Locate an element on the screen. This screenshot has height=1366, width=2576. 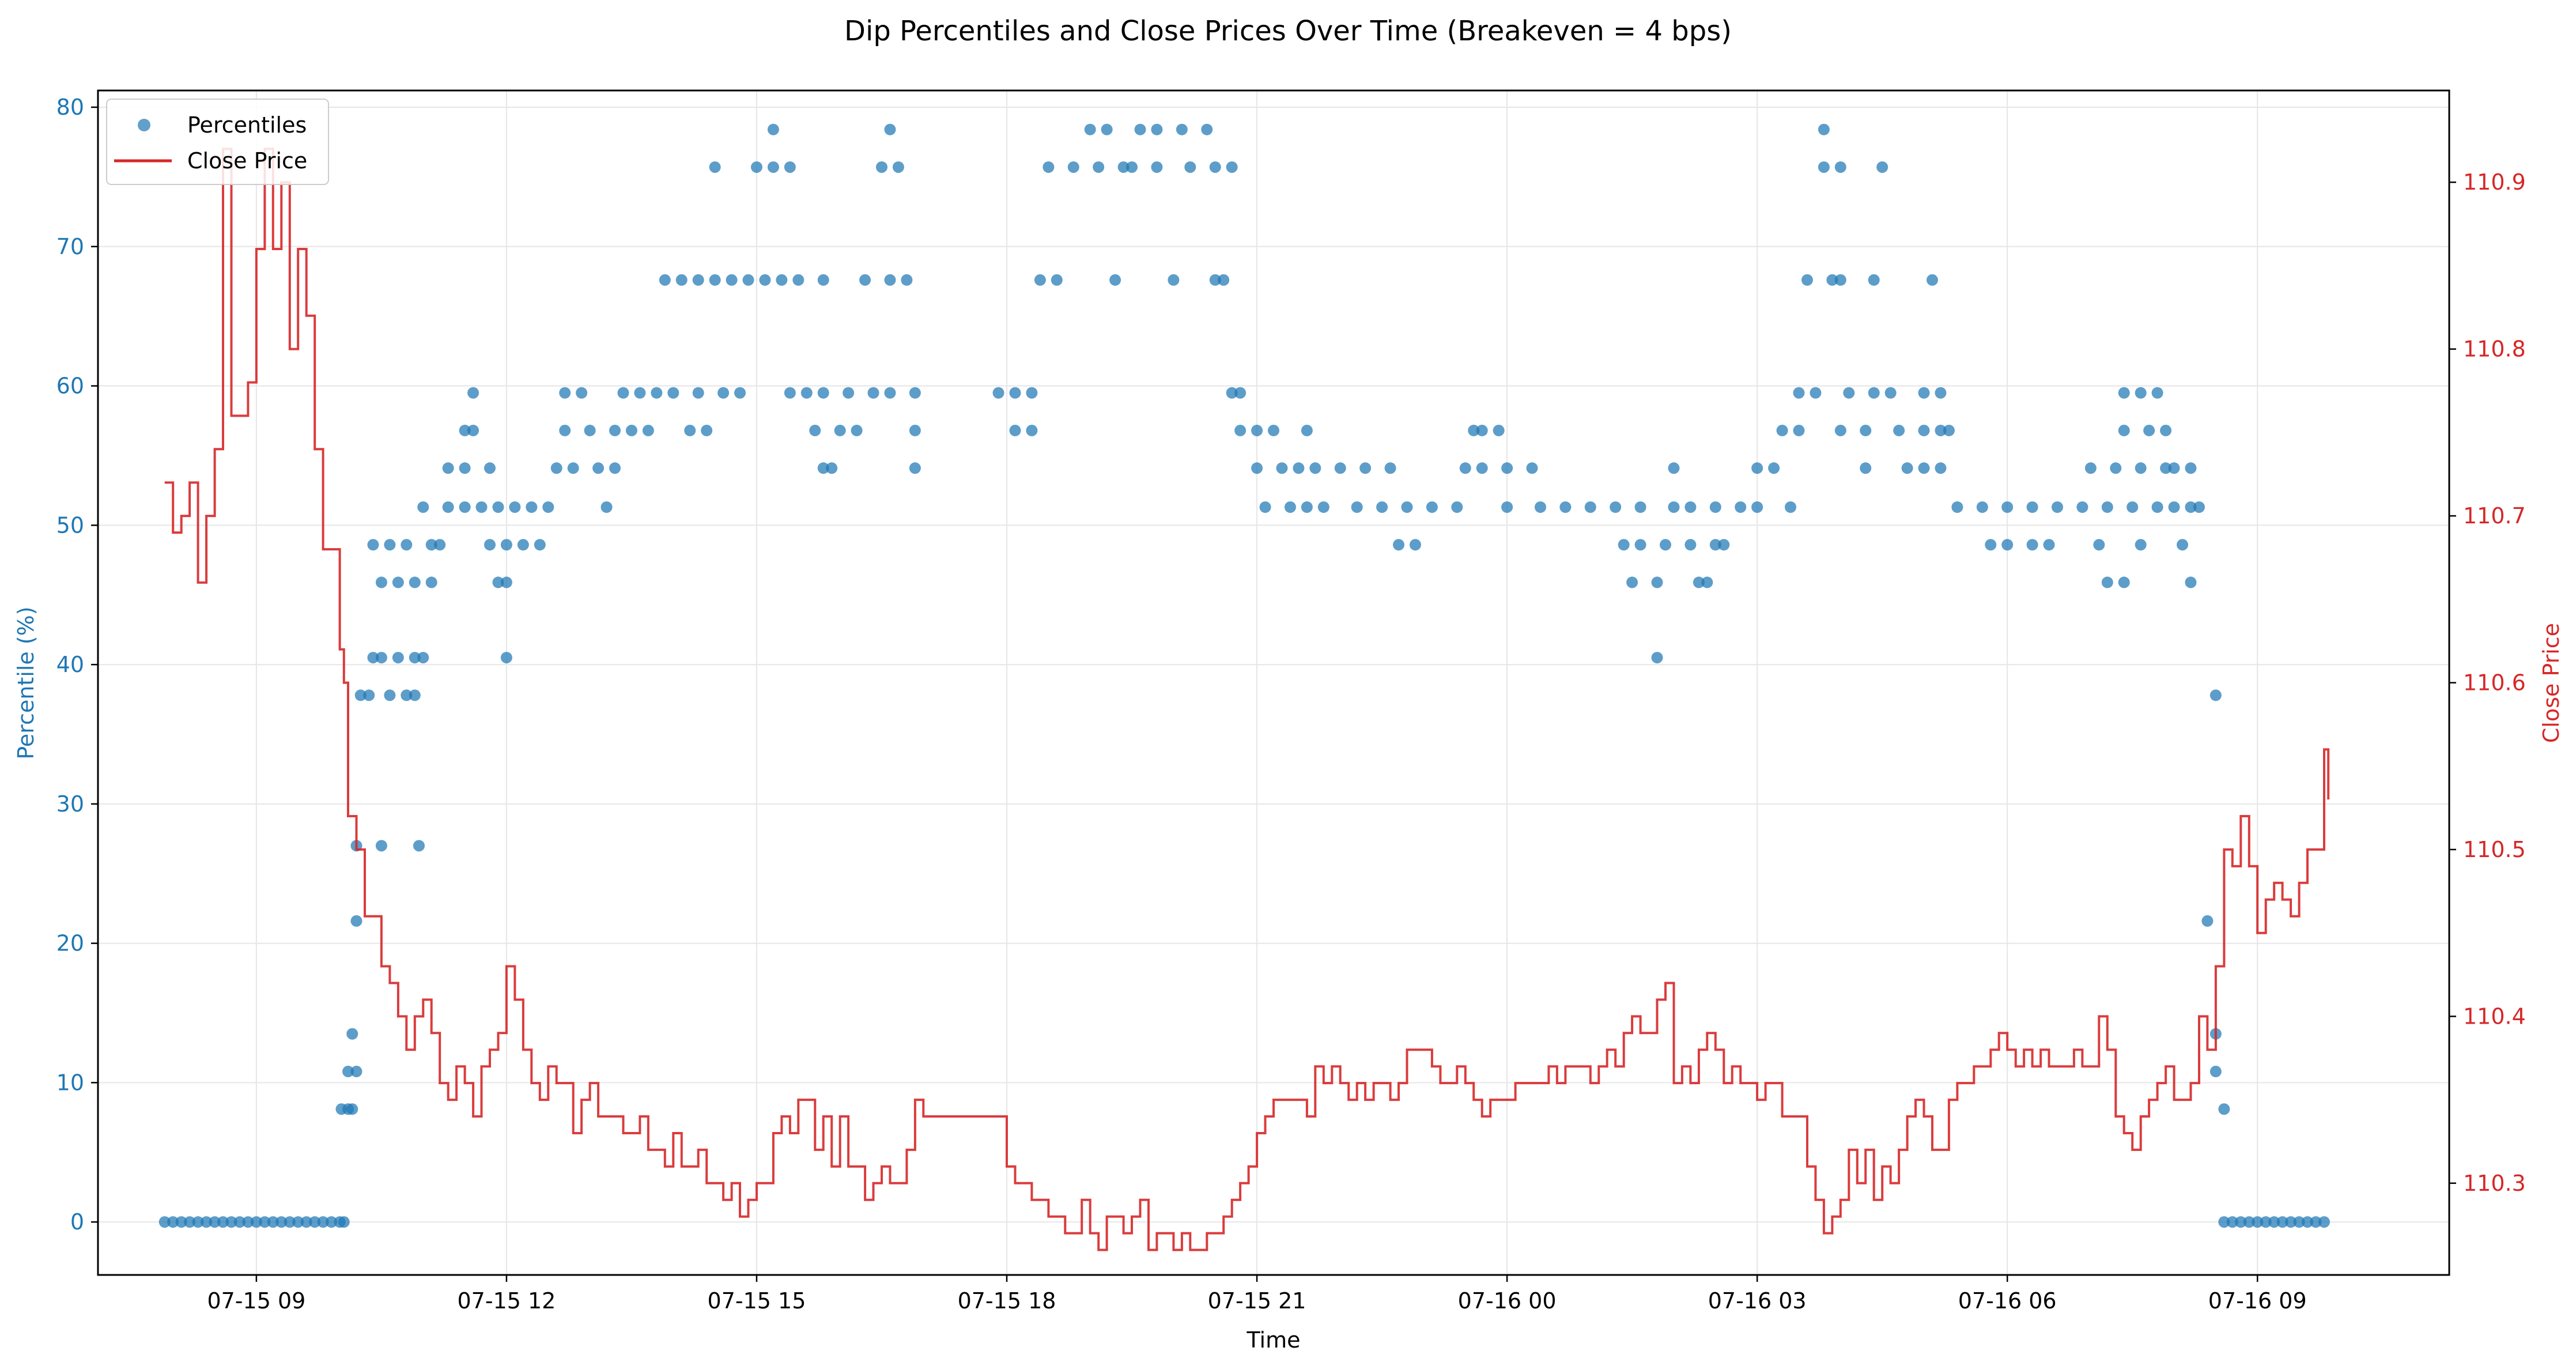
x-tick-label: 07-16 03 is located at coordinates (1757, 1301).